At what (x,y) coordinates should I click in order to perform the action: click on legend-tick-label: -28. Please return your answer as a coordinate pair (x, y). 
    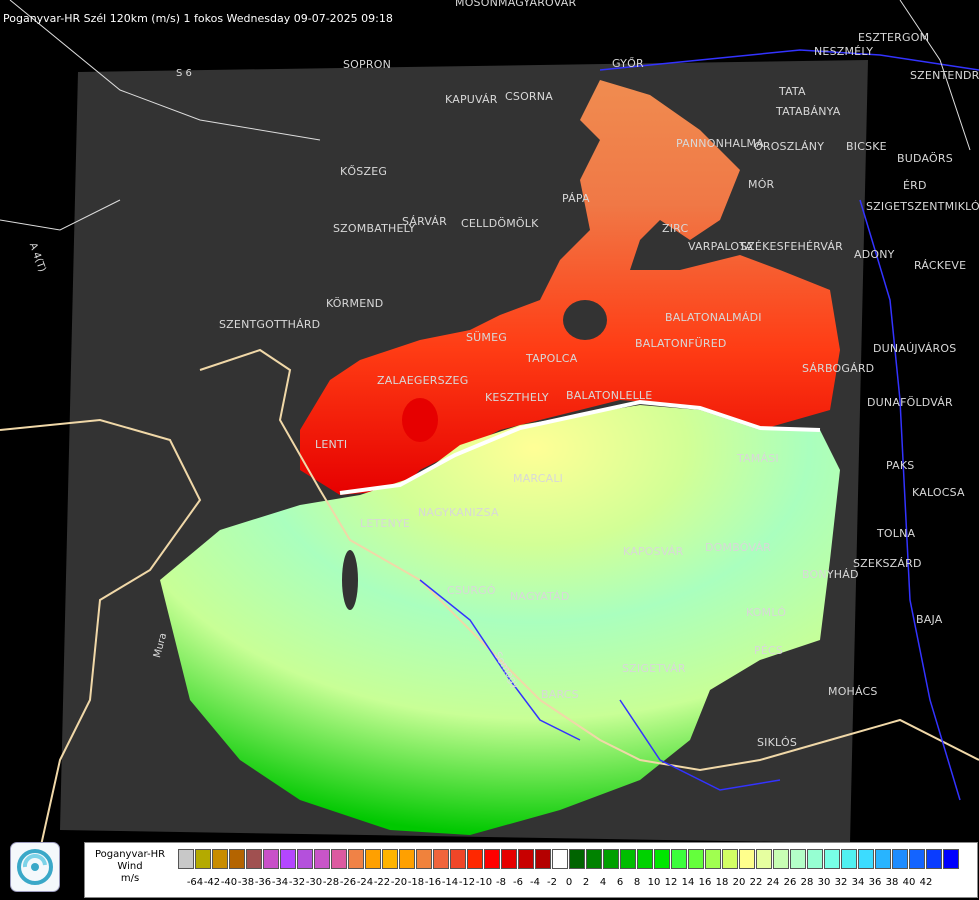
    Looking at the image, I should click on (331, 882).